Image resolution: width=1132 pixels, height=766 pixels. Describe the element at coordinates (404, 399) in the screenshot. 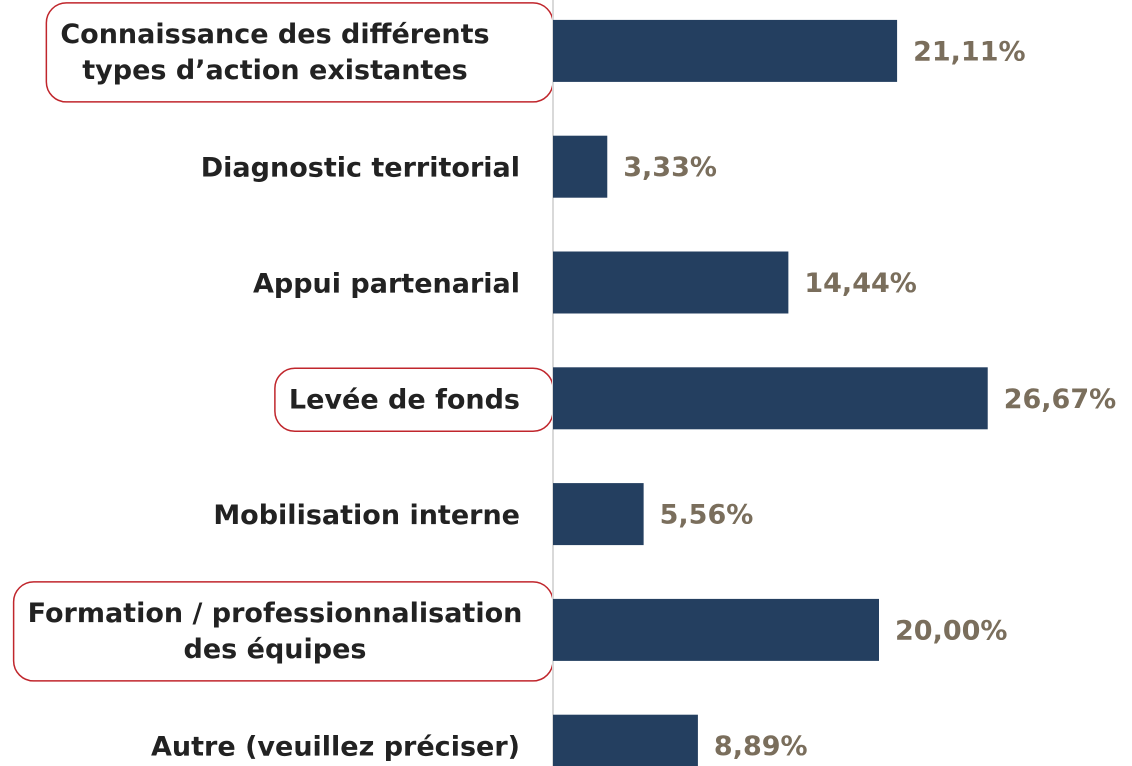

I see `category-label: Levée de fonds` at that location.